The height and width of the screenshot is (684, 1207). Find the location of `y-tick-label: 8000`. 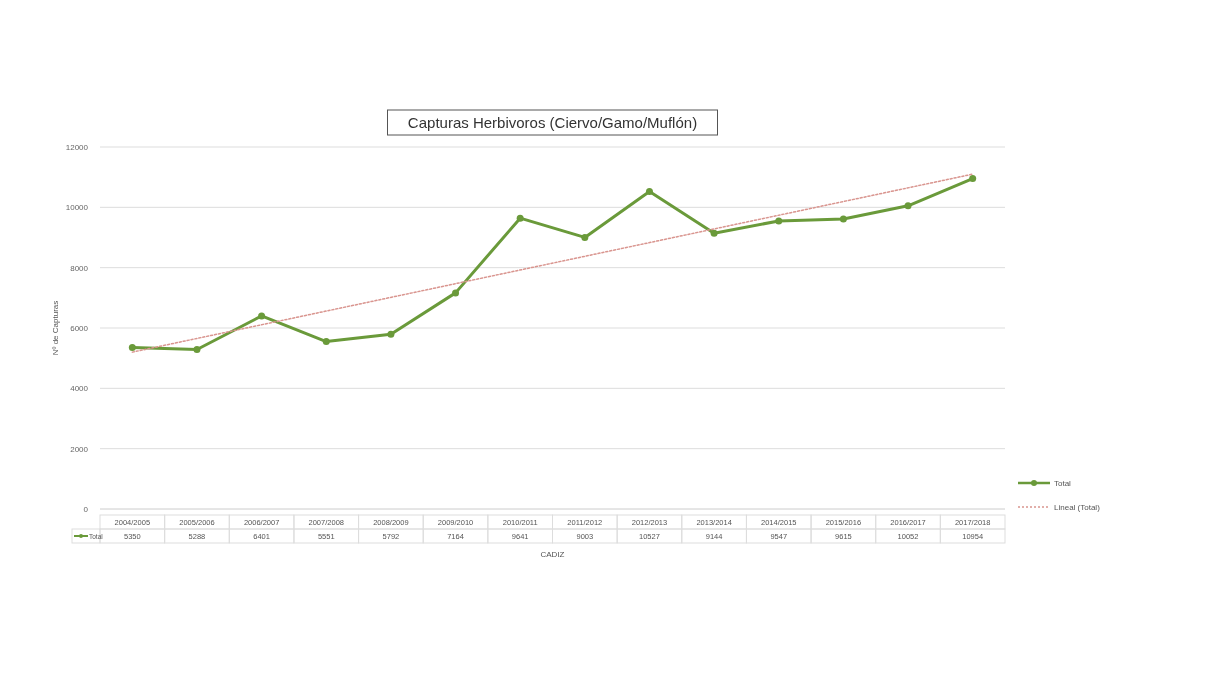

y-tick-label: 8000 is located at coordinates (79, 268).